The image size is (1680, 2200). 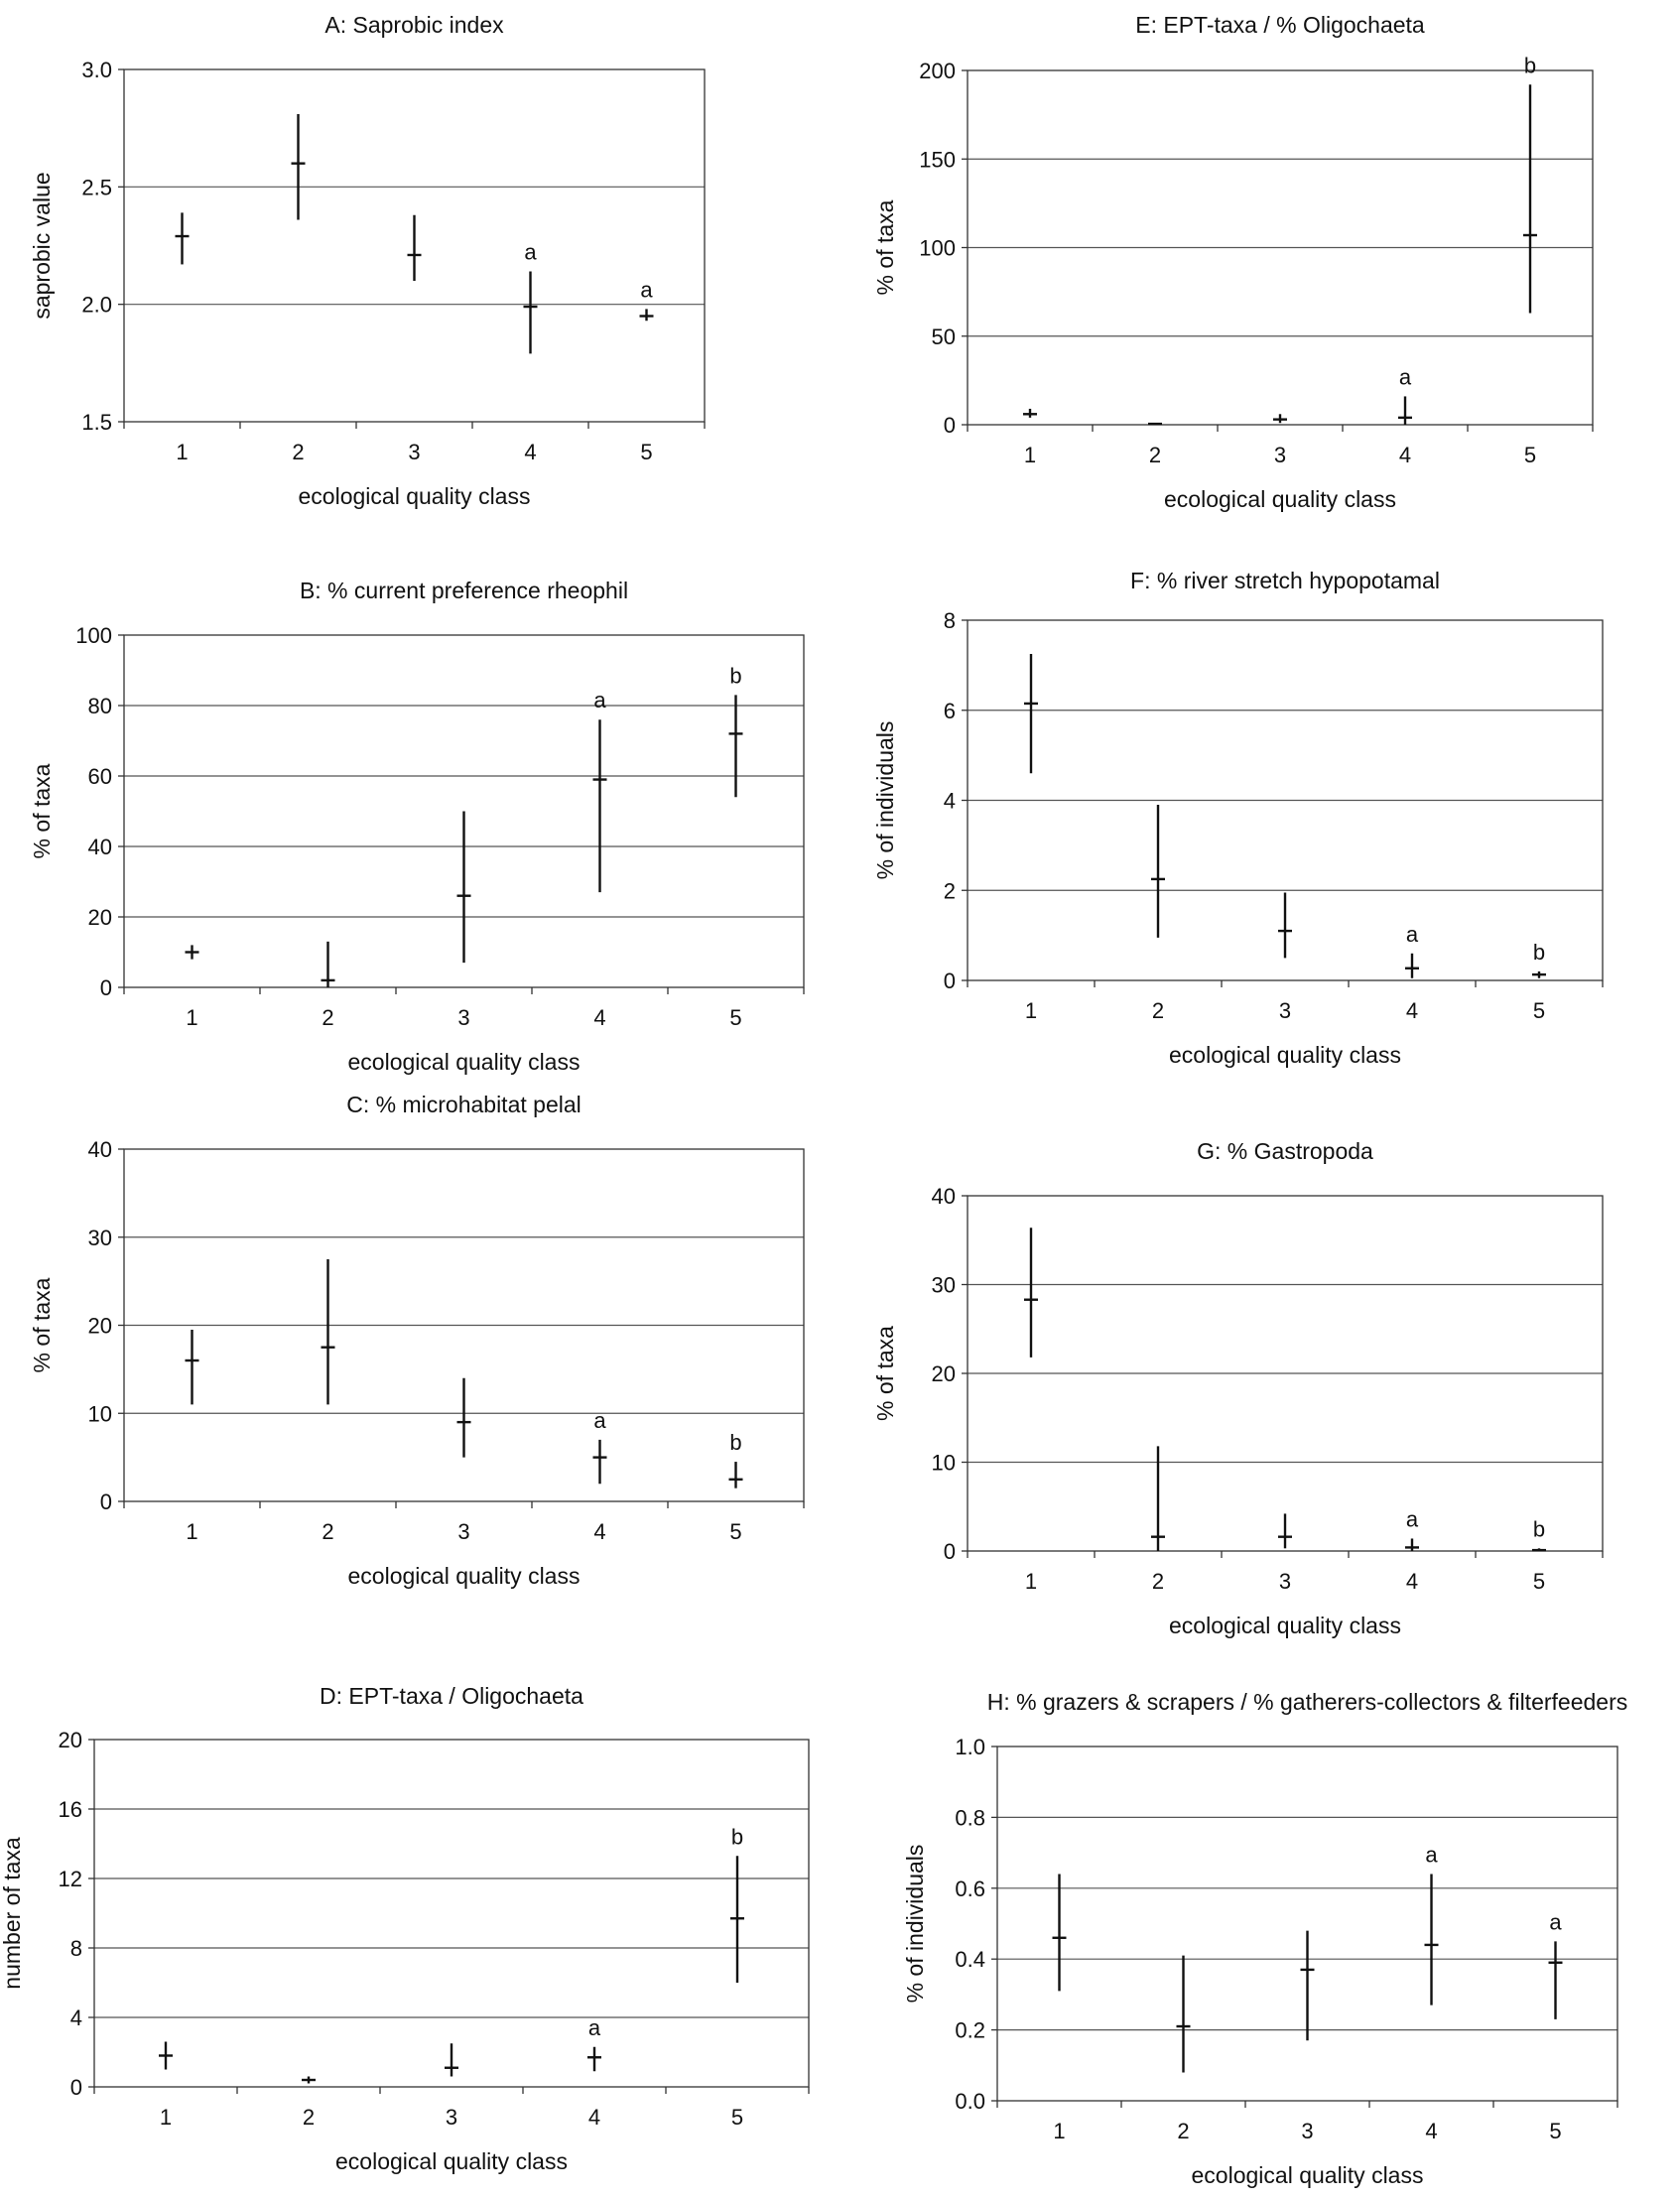 What do you see at coordinates (970, 1818) in the screenshot?
I see `y-tick-label: 0.8` at bounding box center [970, 1818].